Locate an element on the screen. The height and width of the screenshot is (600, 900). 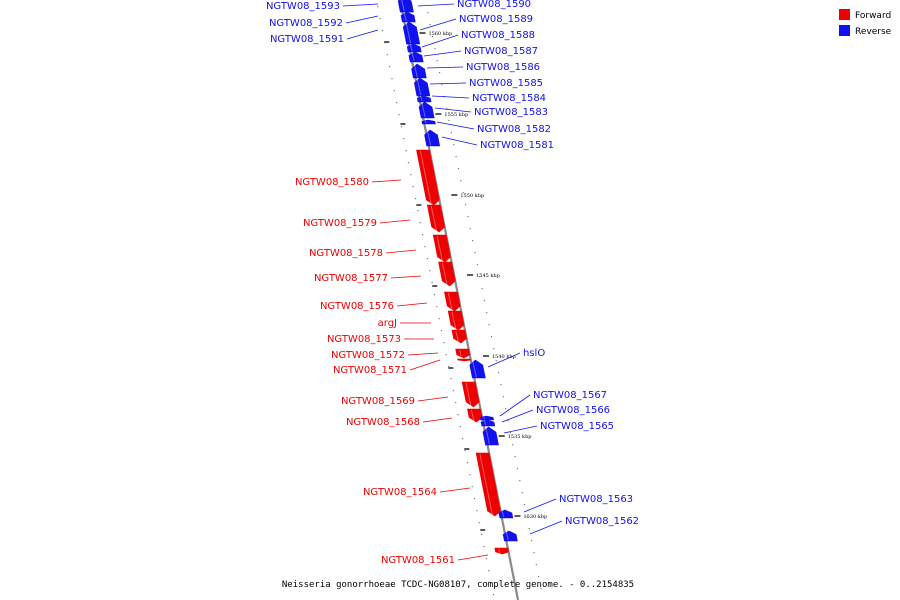
gene-label-ngtw08_1590: NGTW08_1590 is located at coordinates (494, 5).